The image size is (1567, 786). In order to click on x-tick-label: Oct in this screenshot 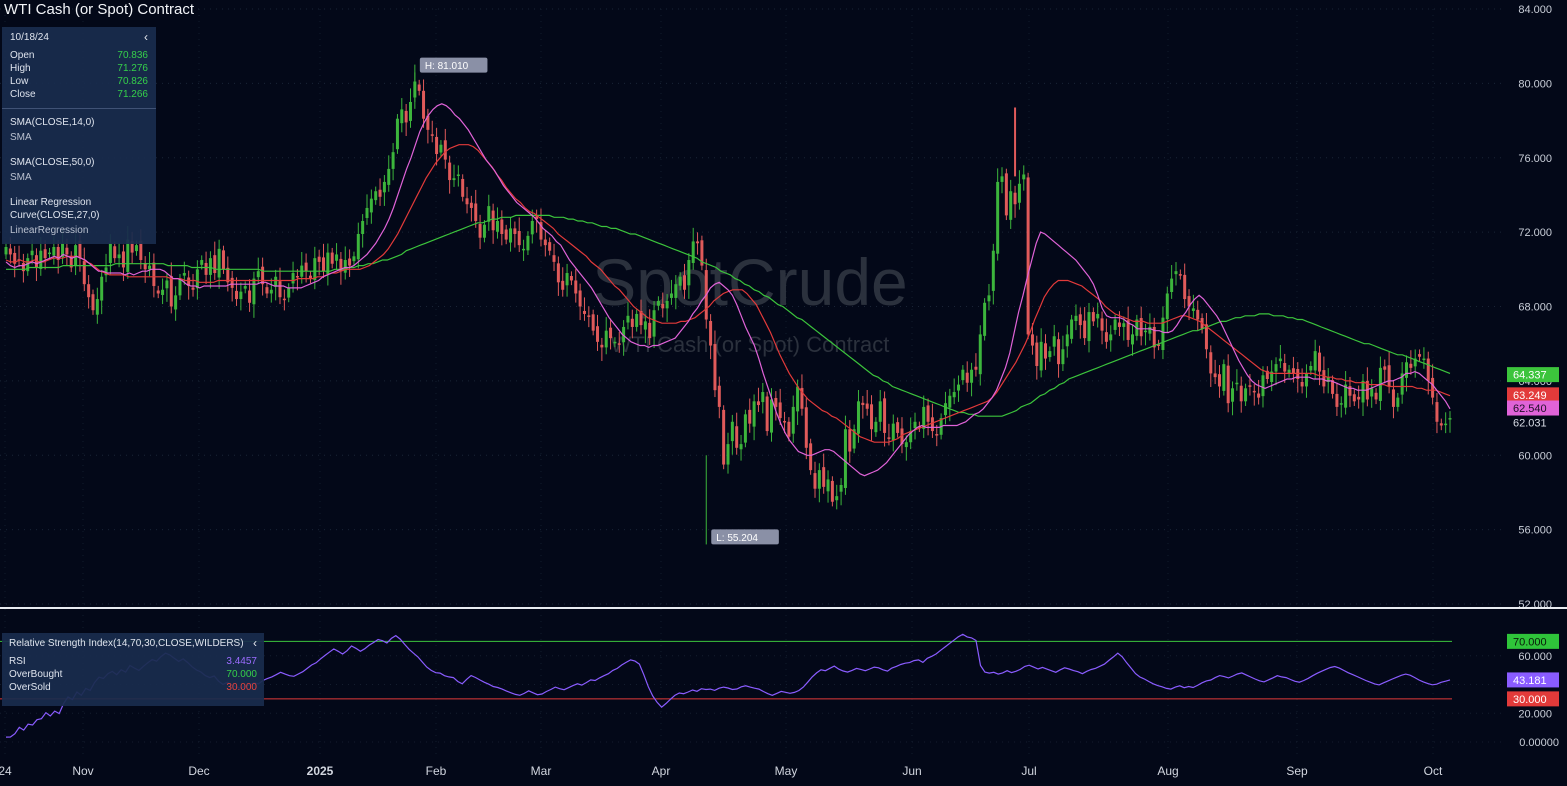, I will do `click(1433, 771)`.